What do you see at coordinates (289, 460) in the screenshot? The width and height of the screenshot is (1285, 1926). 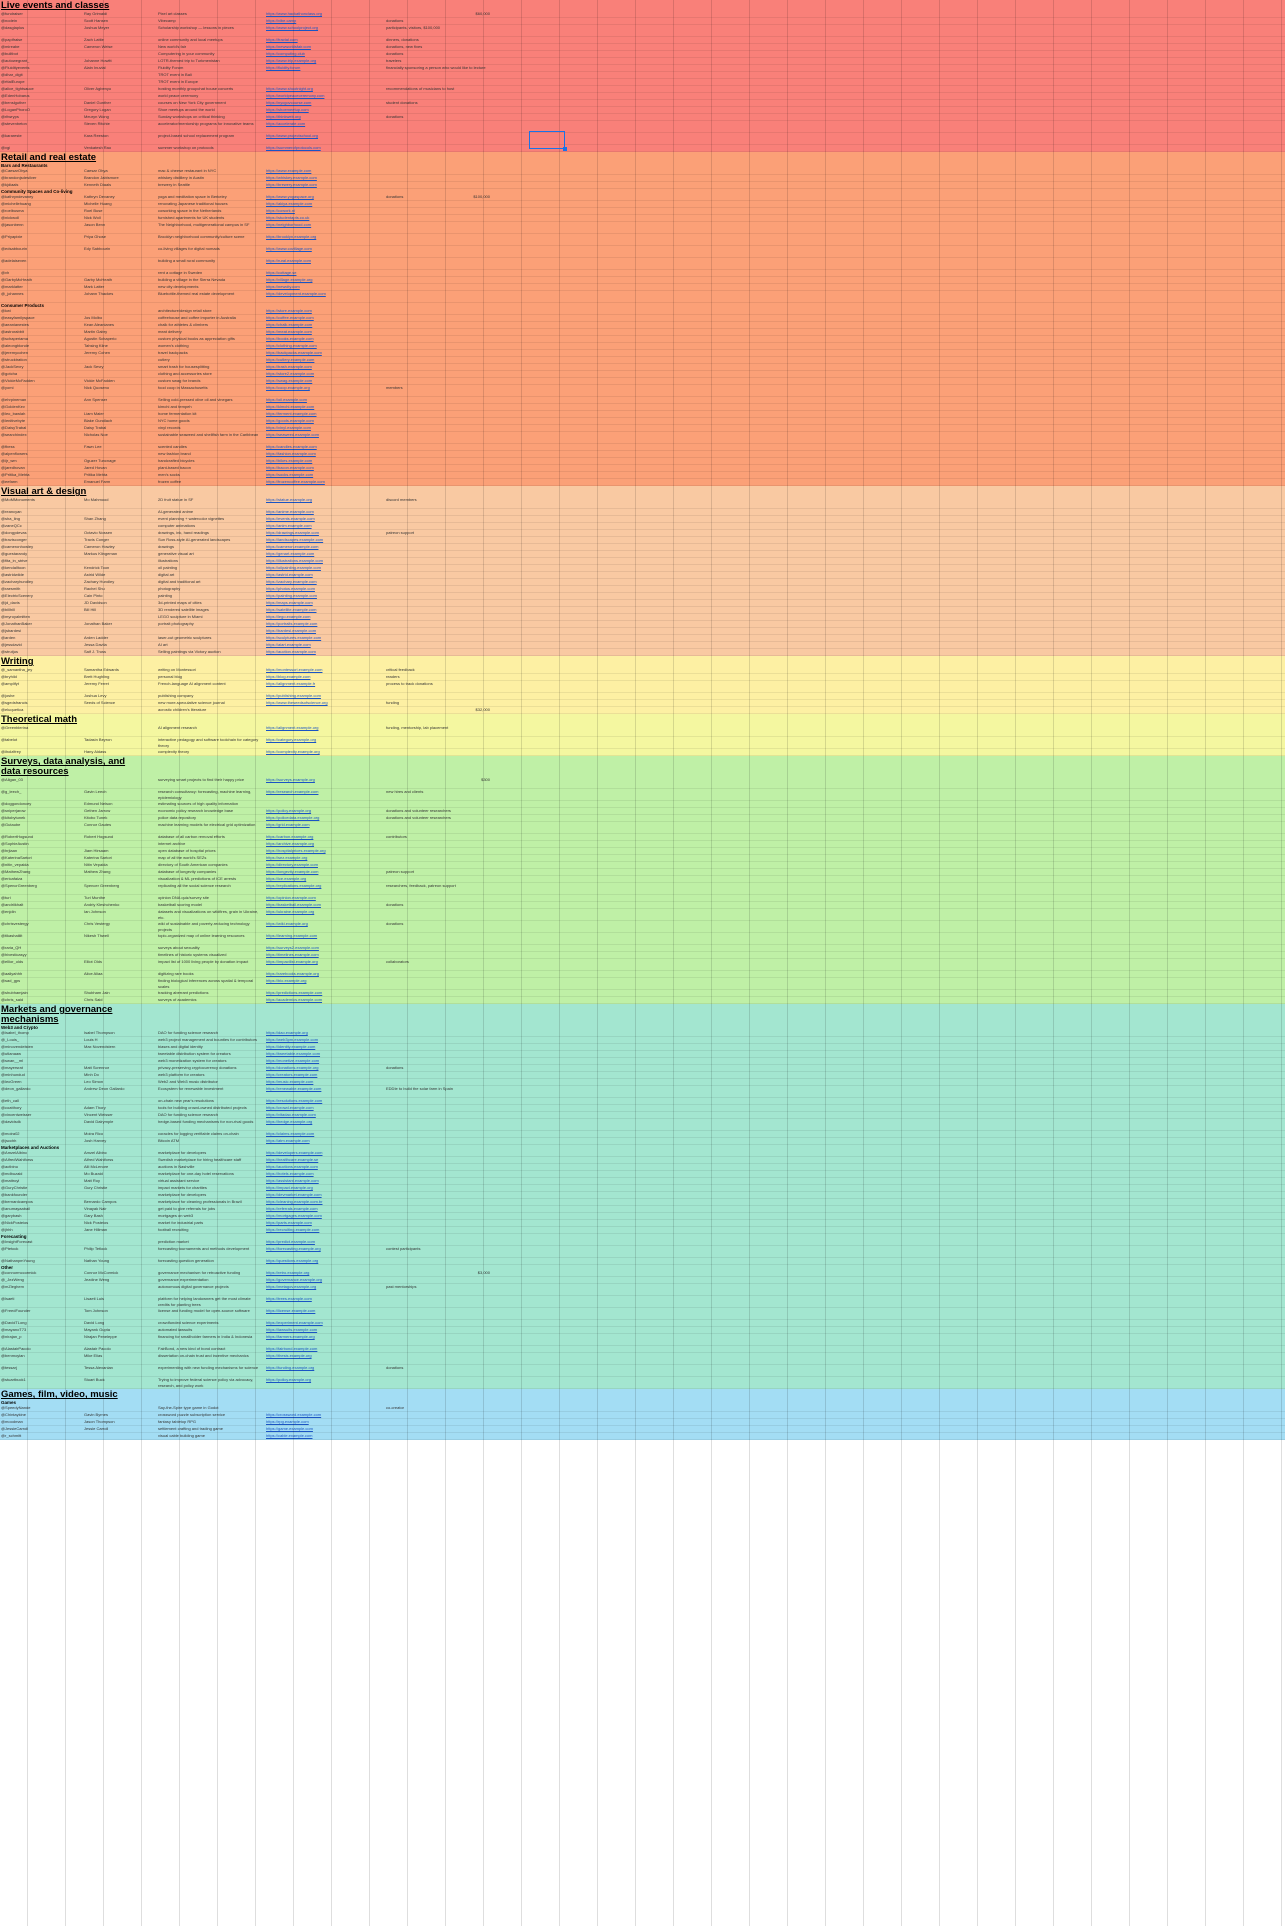 I see `link-cell: https://bikes.example.com` at bounding box center [289, 460].